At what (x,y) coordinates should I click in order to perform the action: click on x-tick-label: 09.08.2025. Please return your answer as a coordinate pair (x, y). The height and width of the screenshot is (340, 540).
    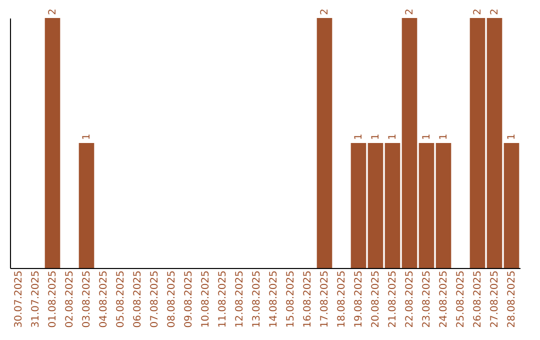
    Looking at the image, I should click on (189, 299).